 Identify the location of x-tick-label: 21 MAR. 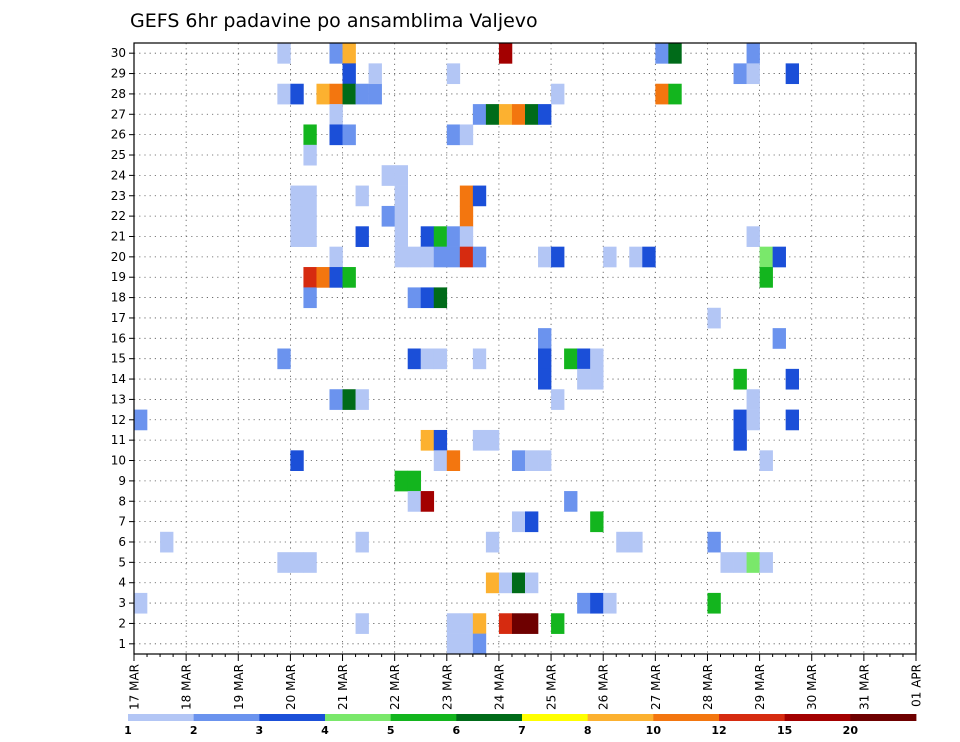
(343, 687).